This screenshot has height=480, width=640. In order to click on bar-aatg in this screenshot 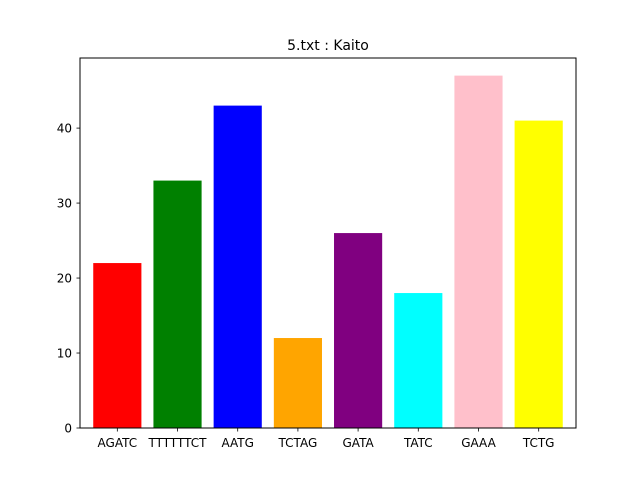, I will do `click(237, 267)`.